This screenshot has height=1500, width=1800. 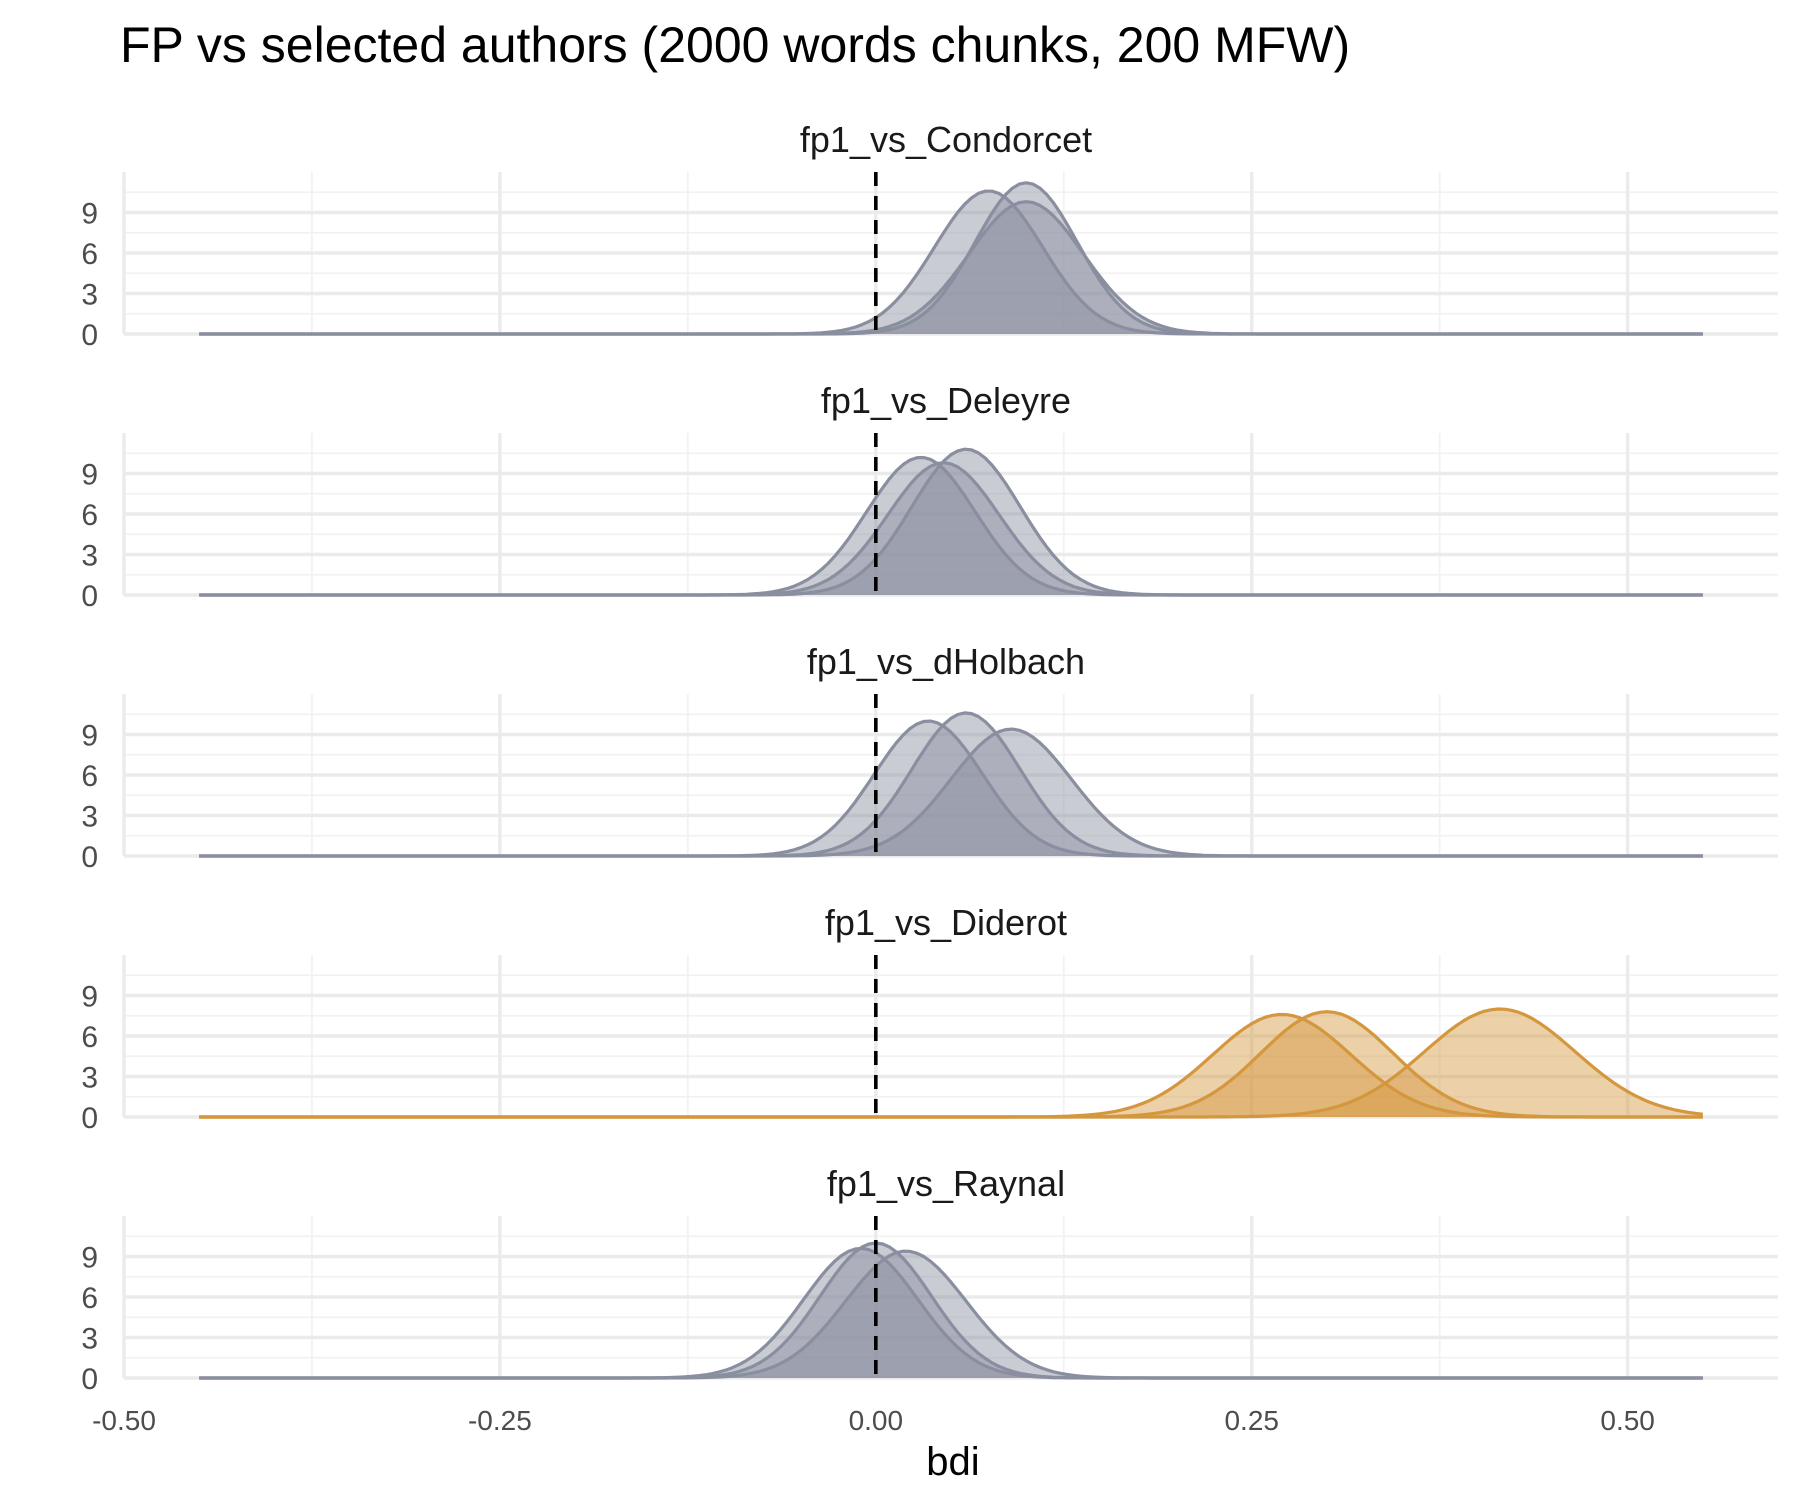 I want to click on facet-panel: fp1_vs_Condorcet 0 3 6 9, so click(x=929, y=235).